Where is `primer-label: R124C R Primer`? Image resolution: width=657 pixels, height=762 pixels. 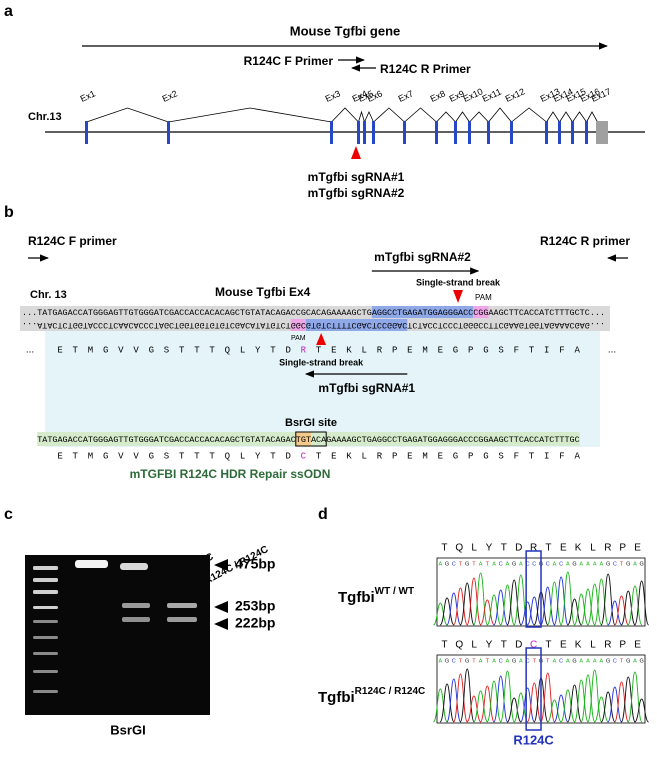
primer-label: R124C R Primer is located at coordinates (425, 69).